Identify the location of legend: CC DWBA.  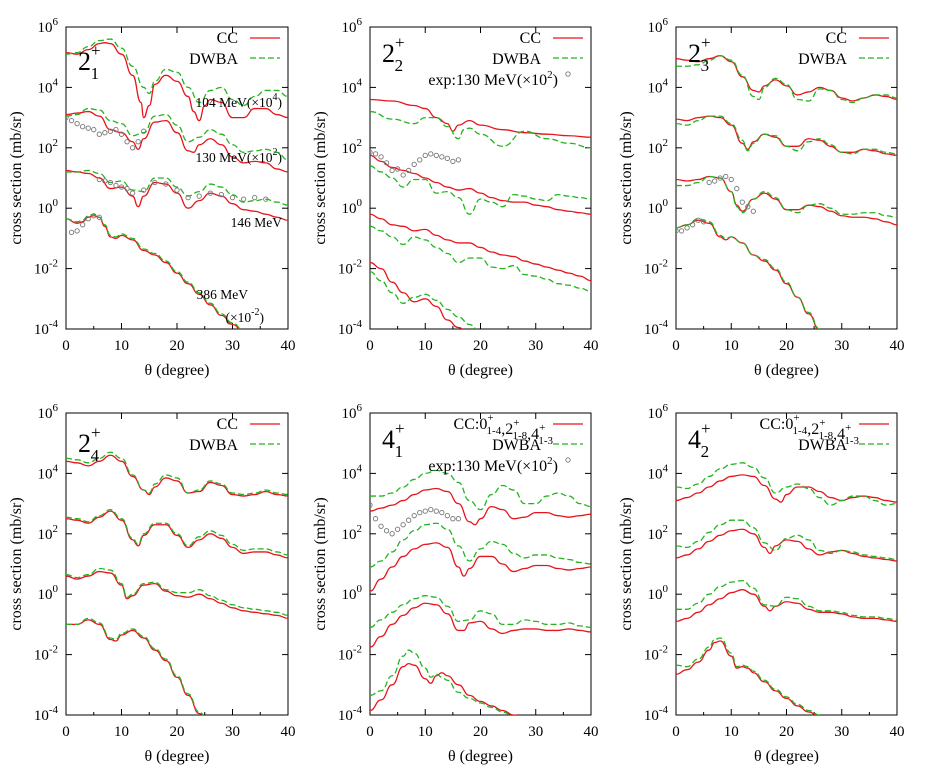
(234, 435).